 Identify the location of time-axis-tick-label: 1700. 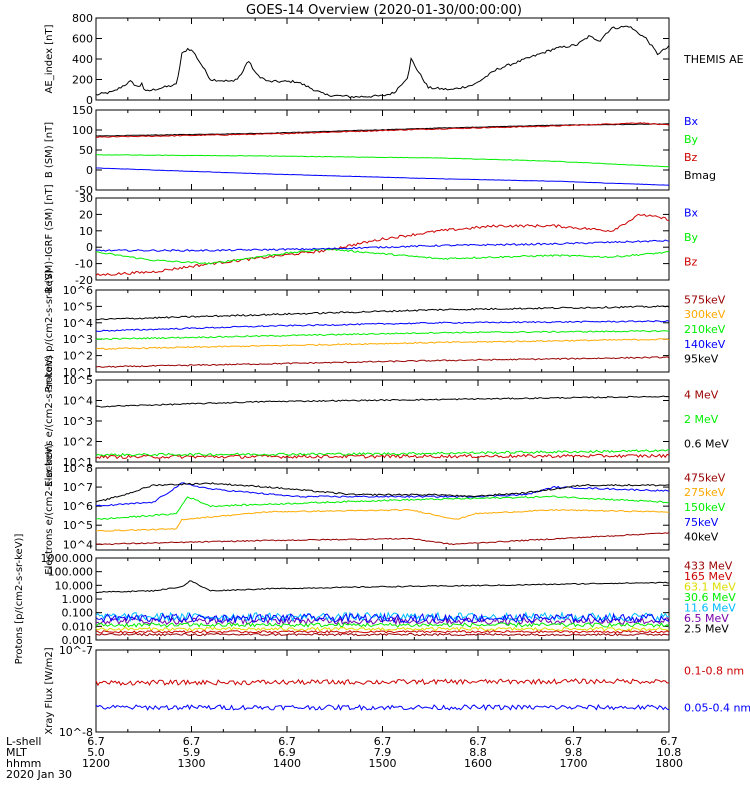
(574, 763).